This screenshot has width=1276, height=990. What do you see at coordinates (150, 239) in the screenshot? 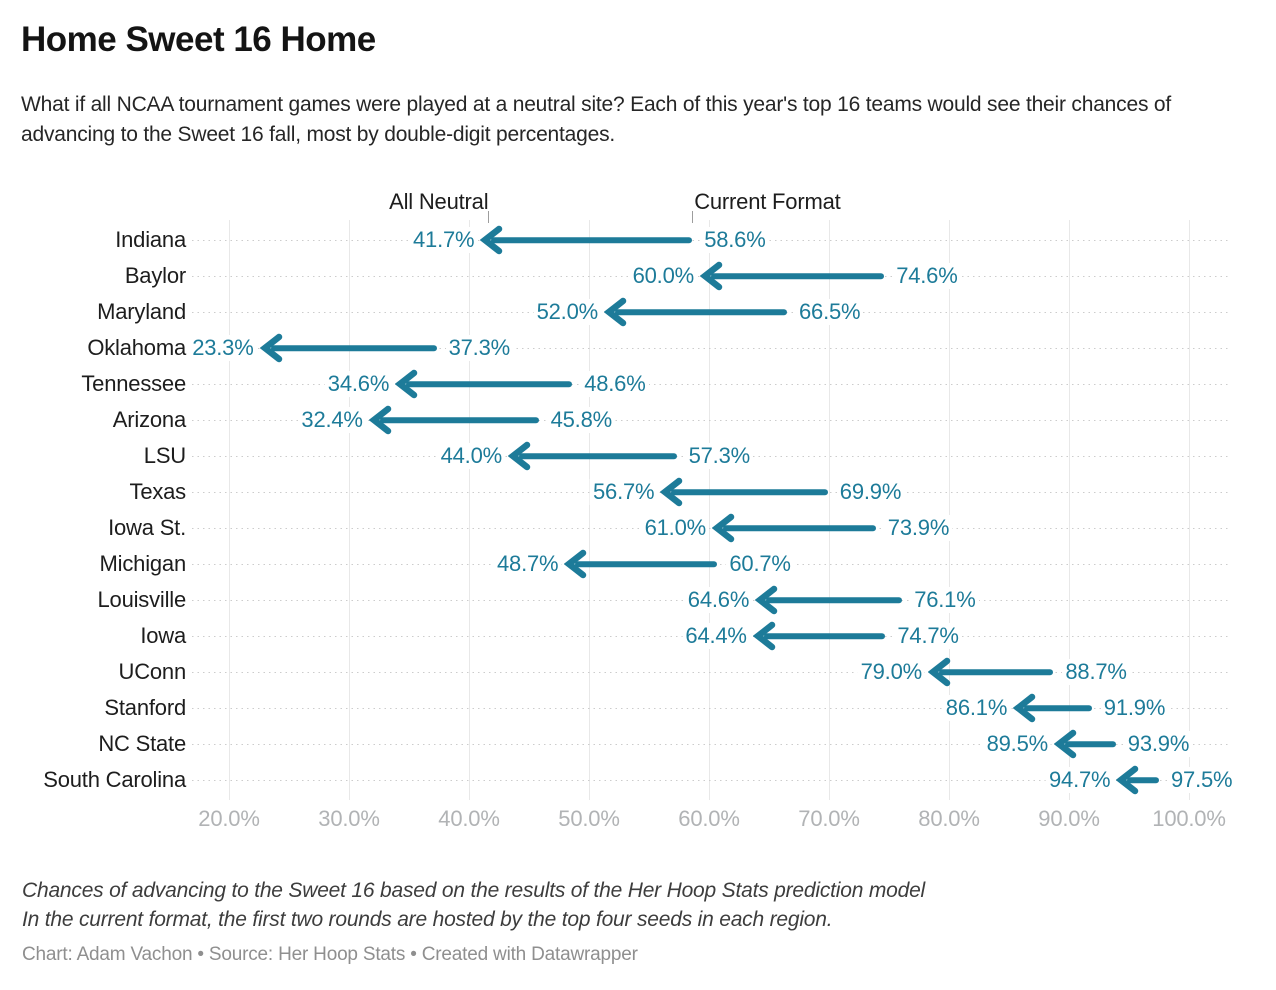
I see `team-label: Indiana` at bounding box center [150, 239].